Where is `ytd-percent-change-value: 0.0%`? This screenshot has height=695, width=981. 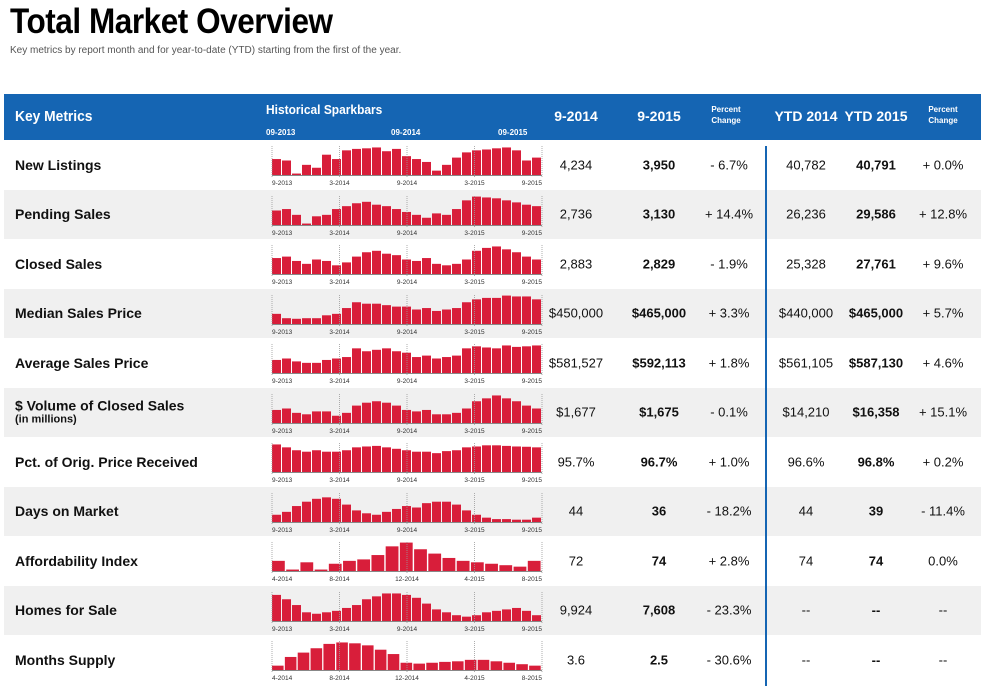
ytd-percent-change-value: 0.0% is located at coordinates (943, 561).